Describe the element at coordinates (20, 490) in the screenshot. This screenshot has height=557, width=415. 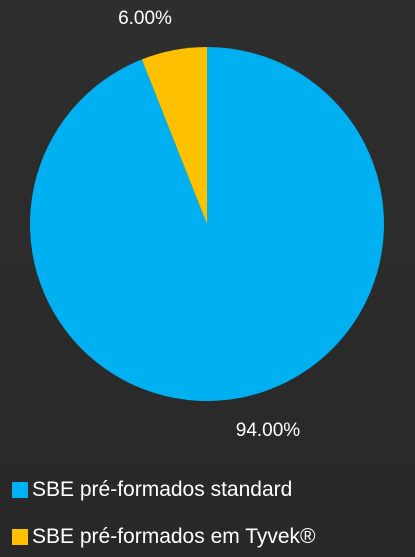
I see `legend-swatch-standard` at that location.